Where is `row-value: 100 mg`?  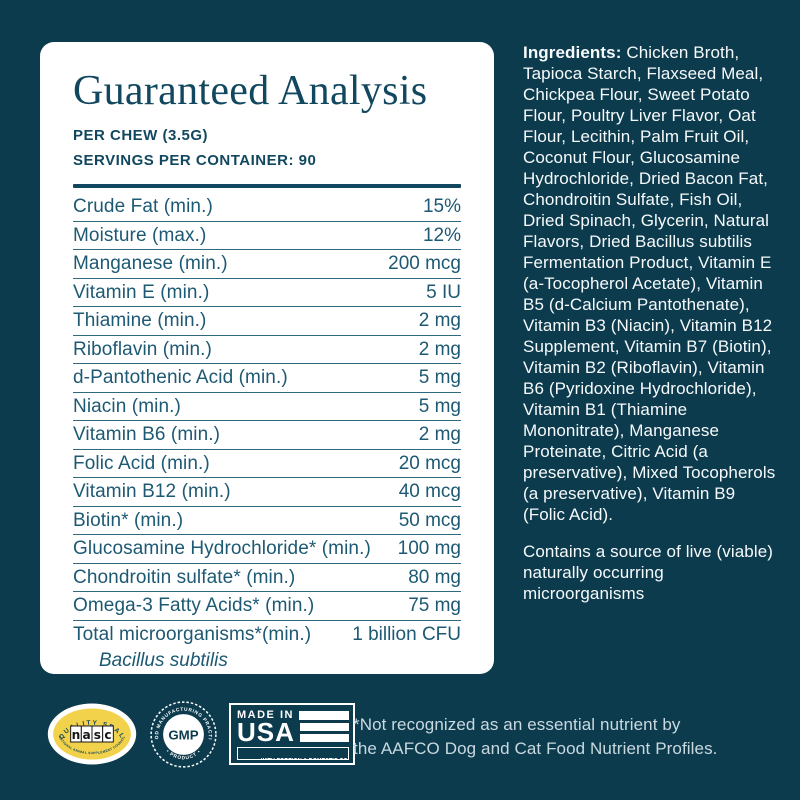 row-value: 100 mg is located at coordinates (429, 549).